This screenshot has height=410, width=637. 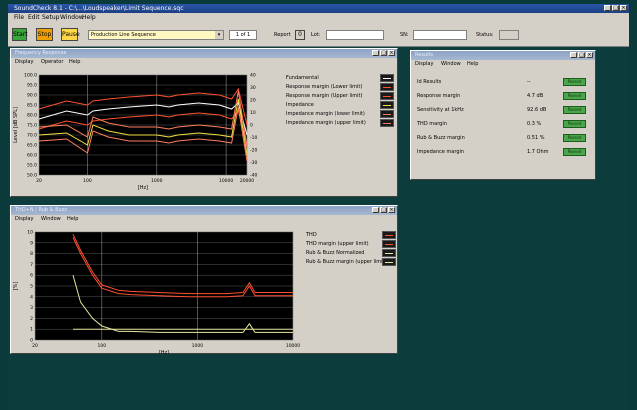 I want to click on result-label: Impedance margin, so click(x=441, y=152).